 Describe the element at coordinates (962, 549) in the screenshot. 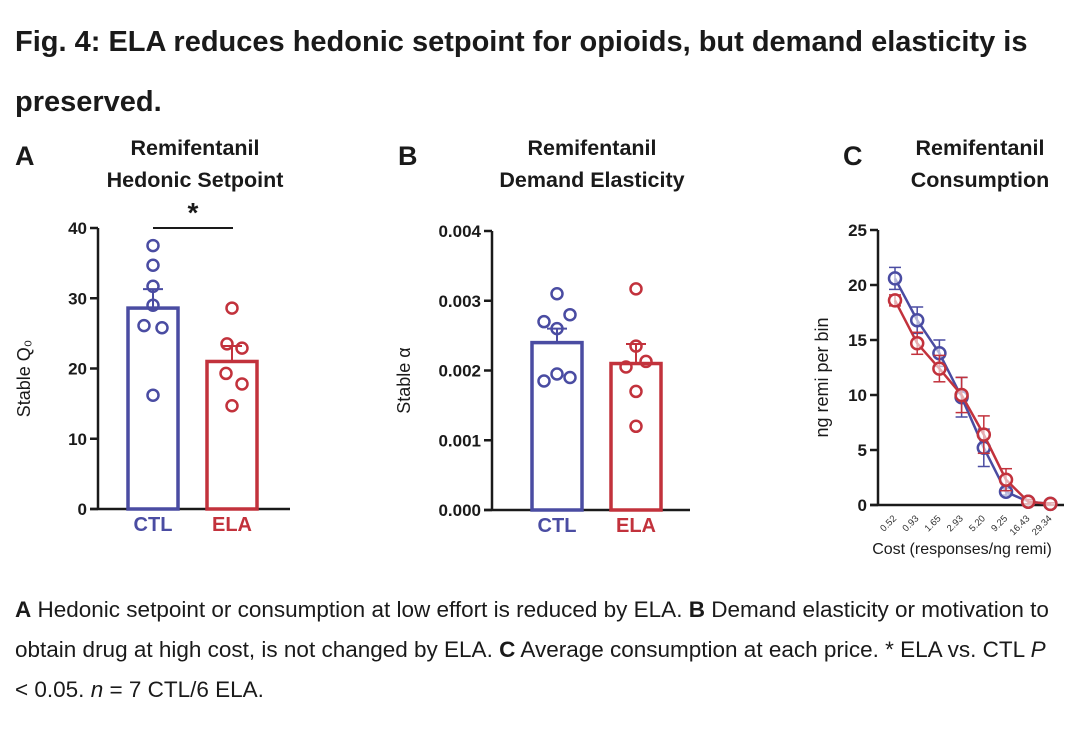

I see `x-axis-label: Cost (responses/ng remi)` at that location.